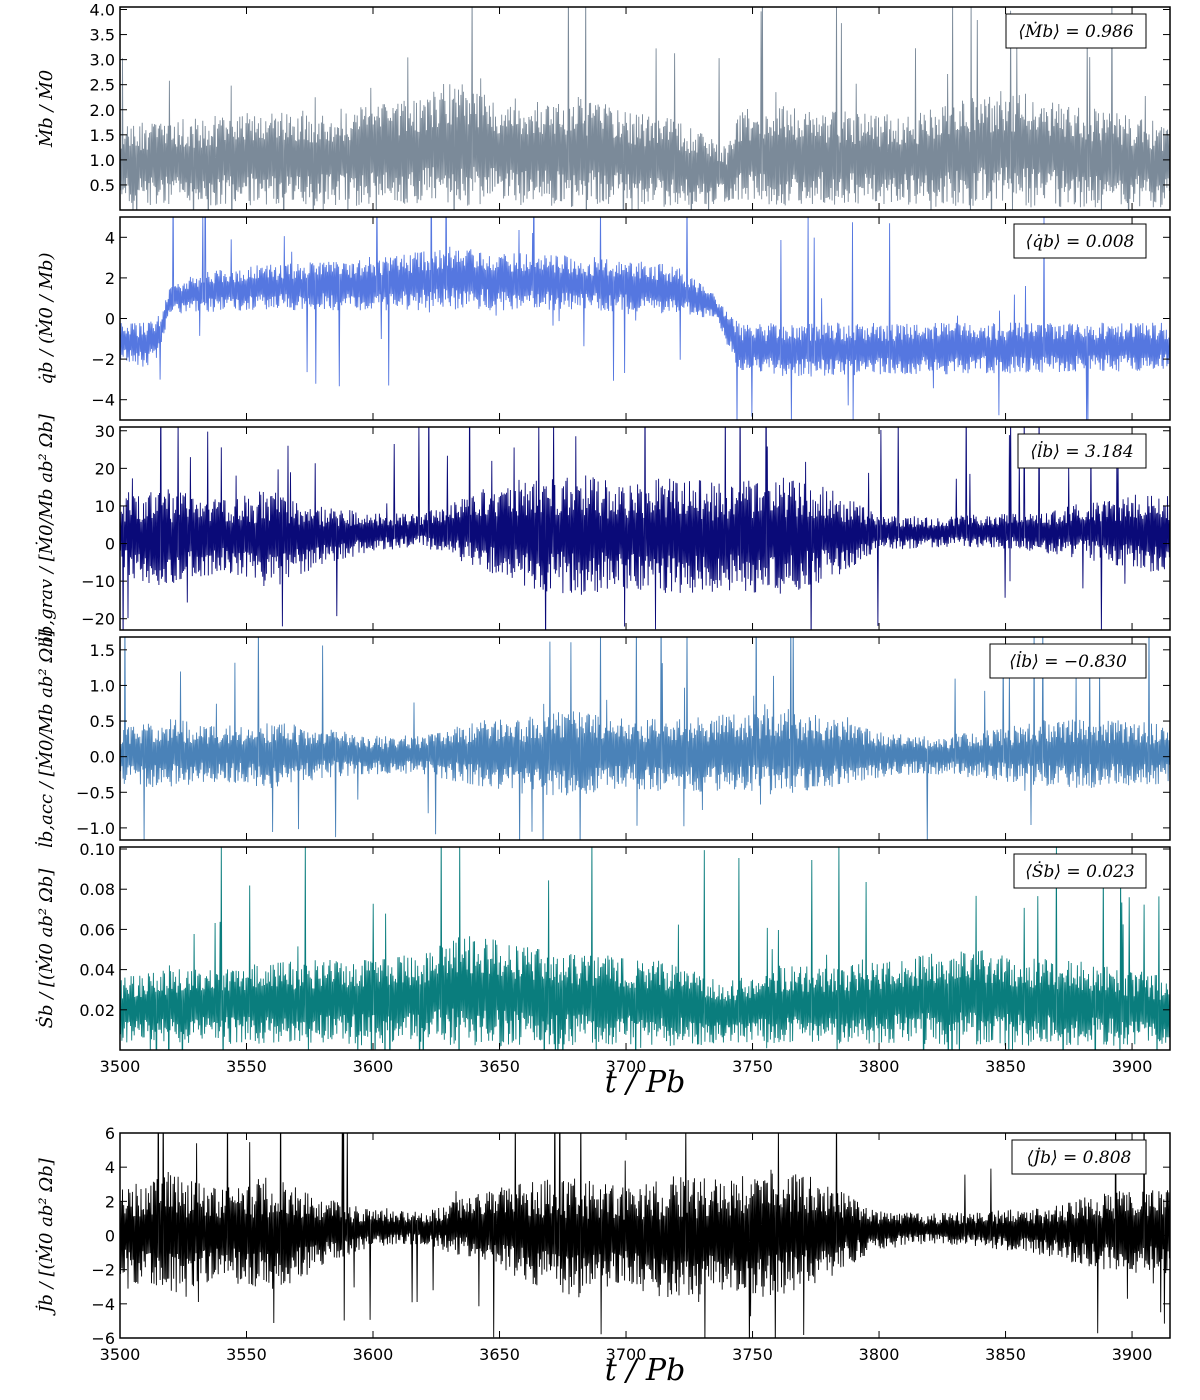 The height and width of the screenshot is (1400, 1200). Describe the element at coordinates (102, 757) in the screenshot. I see `y-tick-label: 0.0` at that location.